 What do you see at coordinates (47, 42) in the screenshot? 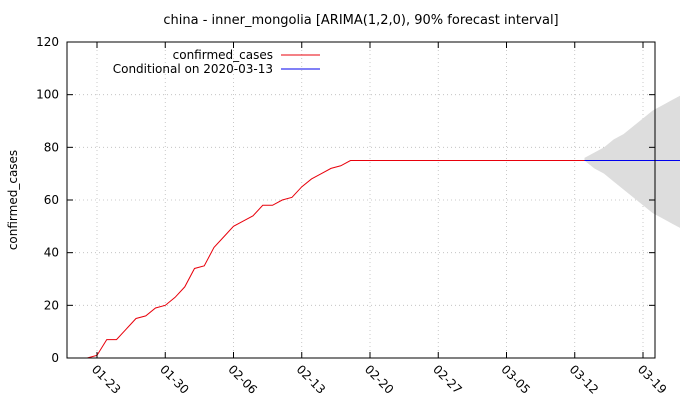
I see `y-tick-label: 120` at bounding box center [47, 42].